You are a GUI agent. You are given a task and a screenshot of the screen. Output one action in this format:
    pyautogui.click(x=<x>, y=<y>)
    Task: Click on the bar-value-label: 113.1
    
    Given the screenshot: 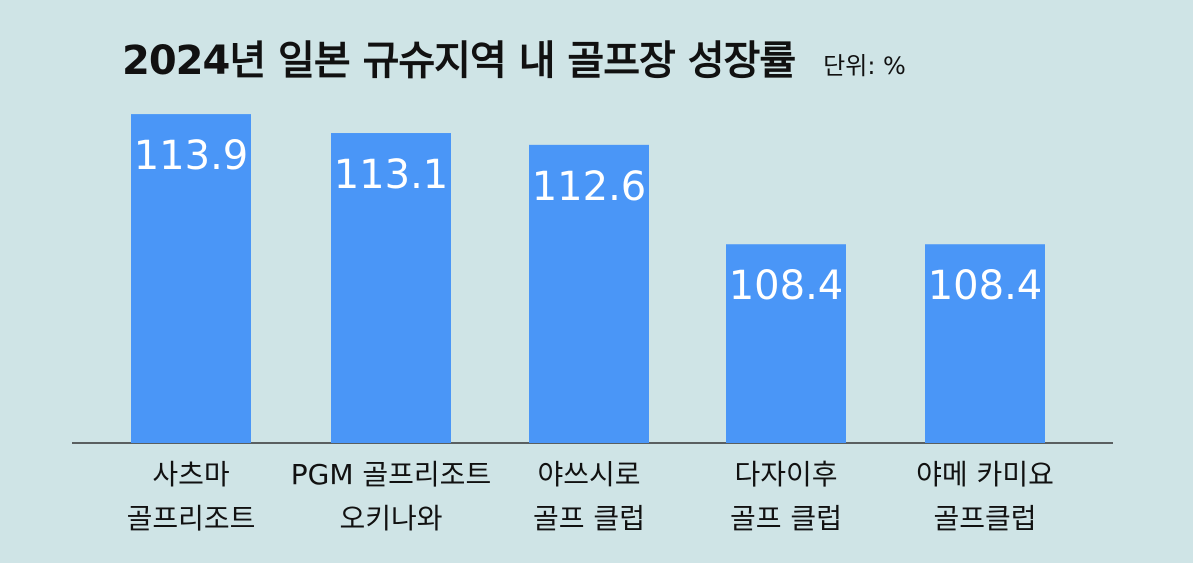 What is the action you would take?
    pyautogui.click(x=391, y=175)
    